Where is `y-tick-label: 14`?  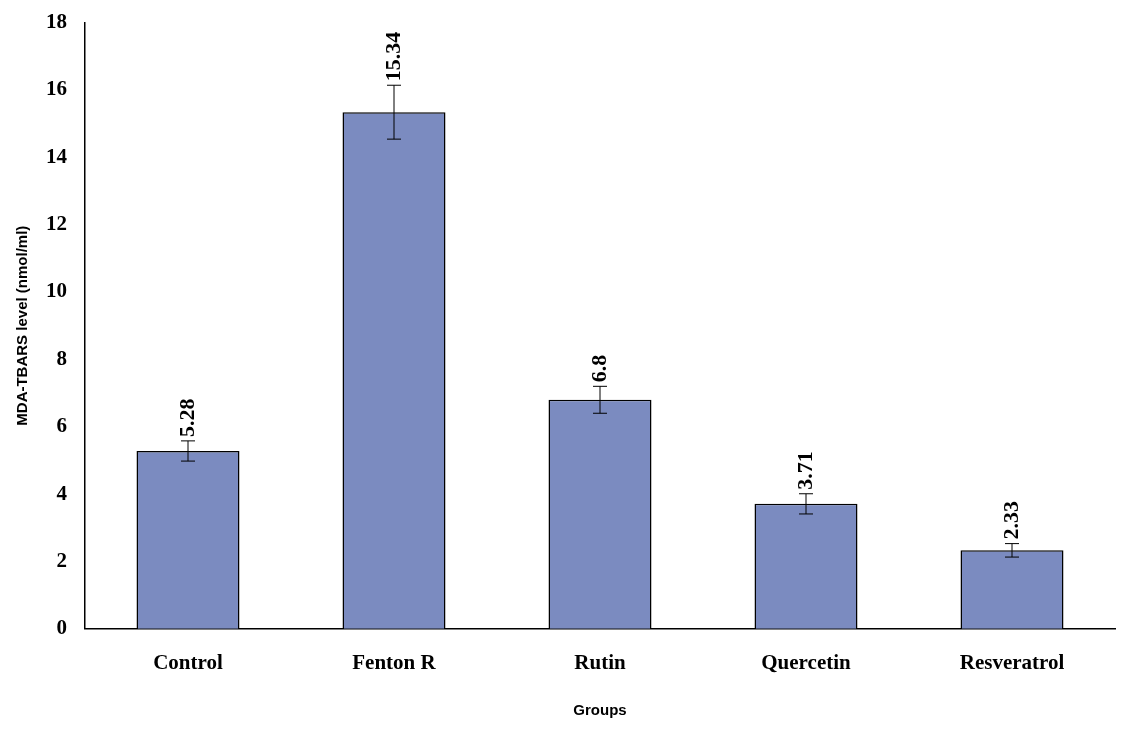
y-tick-label: 14 is located at coordinates (57, 155).